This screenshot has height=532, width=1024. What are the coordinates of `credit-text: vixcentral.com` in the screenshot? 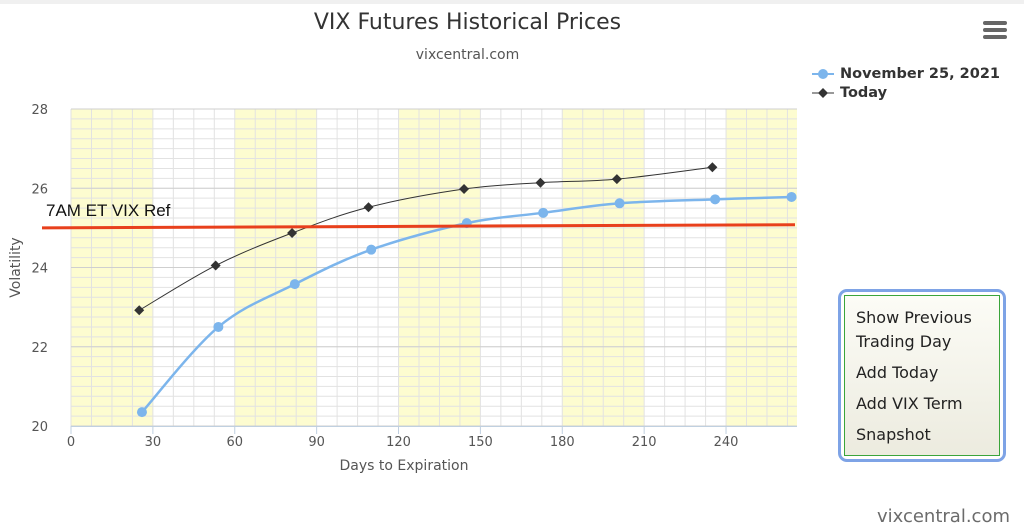 It's located at (943, 516).